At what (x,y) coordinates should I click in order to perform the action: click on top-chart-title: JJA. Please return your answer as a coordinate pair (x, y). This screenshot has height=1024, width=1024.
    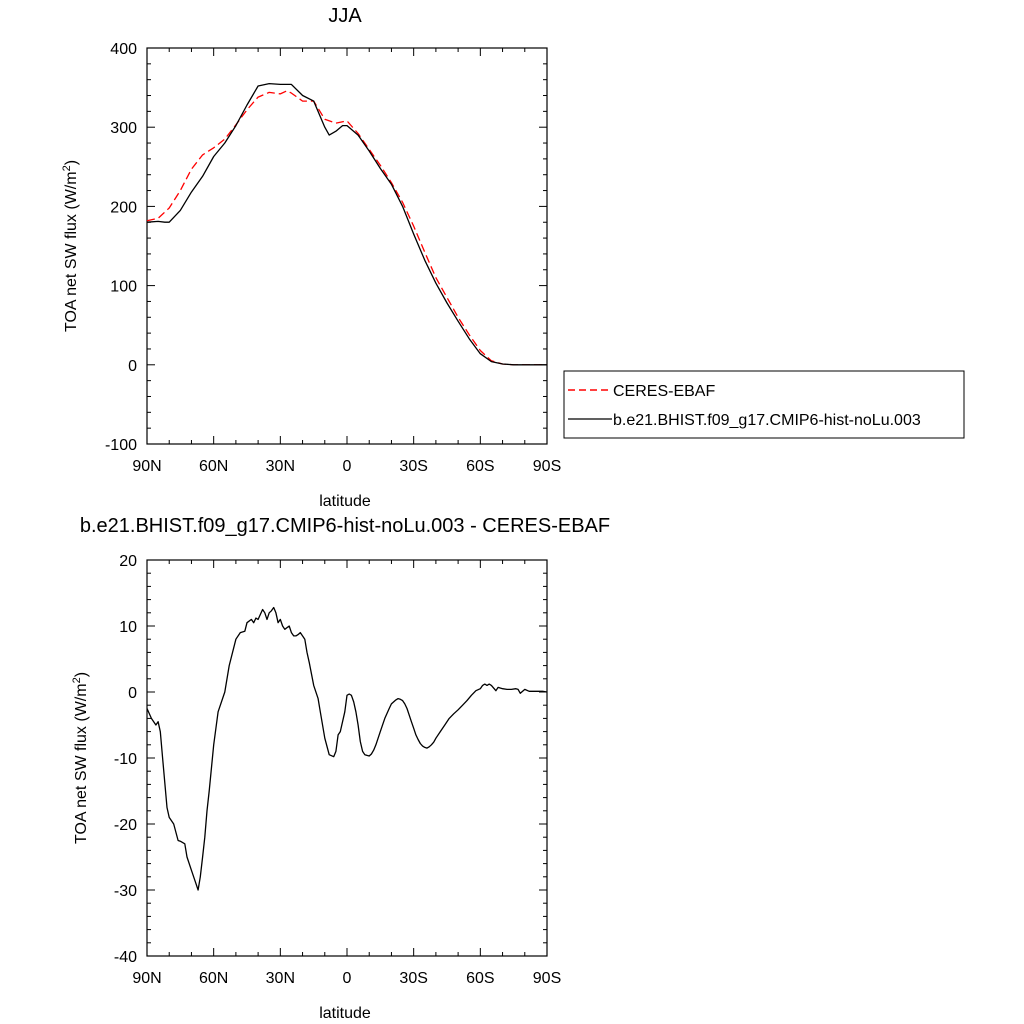
    Looking at the image, I should click on (345, 16).